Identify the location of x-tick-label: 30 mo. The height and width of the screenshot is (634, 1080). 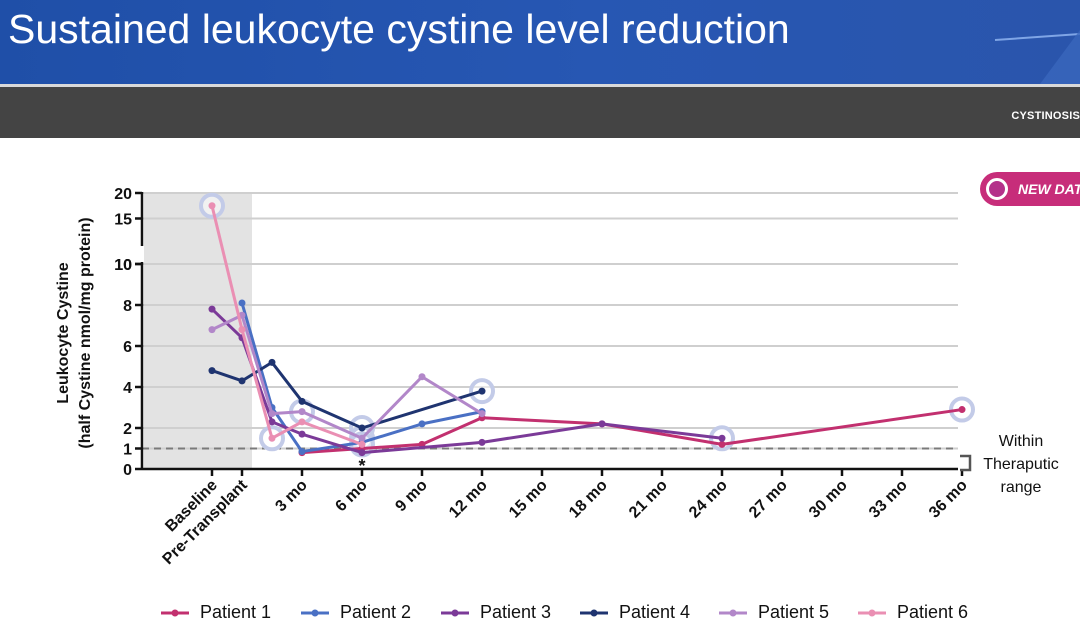
(828, 499).